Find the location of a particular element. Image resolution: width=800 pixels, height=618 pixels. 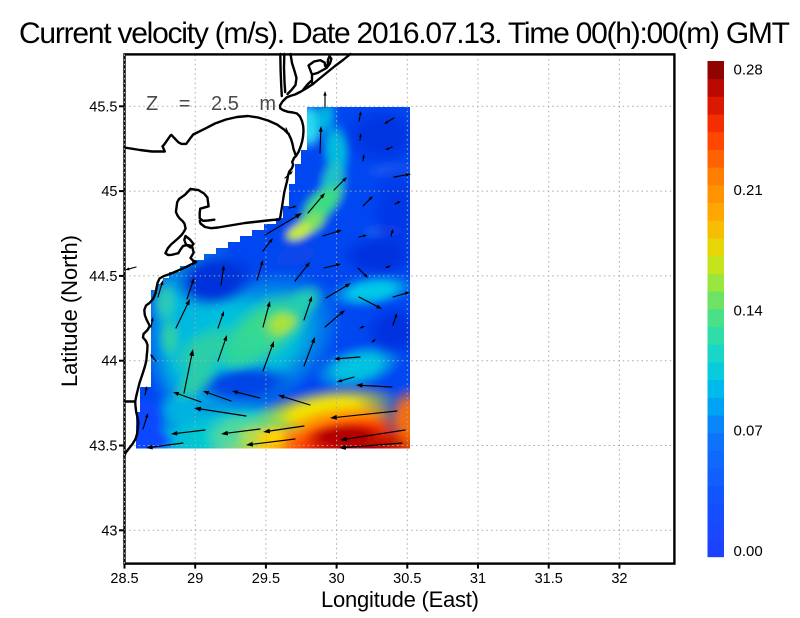

svg-text: 44 is located at coordinates (109, 362).